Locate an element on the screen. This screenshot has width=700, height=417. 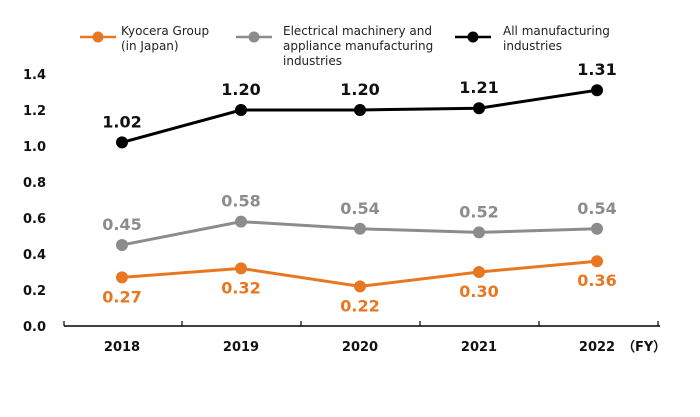
data-label: 0.52 is located at coordinates (478, 211).